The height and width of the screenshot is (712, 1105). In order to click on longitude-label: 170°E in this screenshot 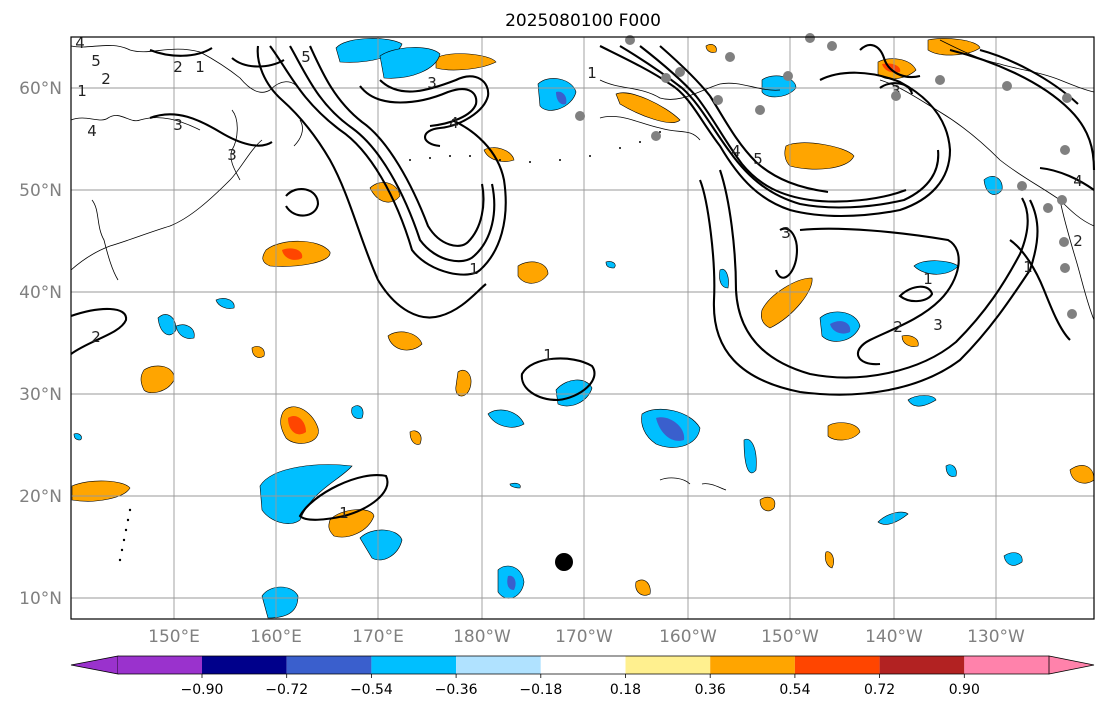, I will do `click(378, 637)`.